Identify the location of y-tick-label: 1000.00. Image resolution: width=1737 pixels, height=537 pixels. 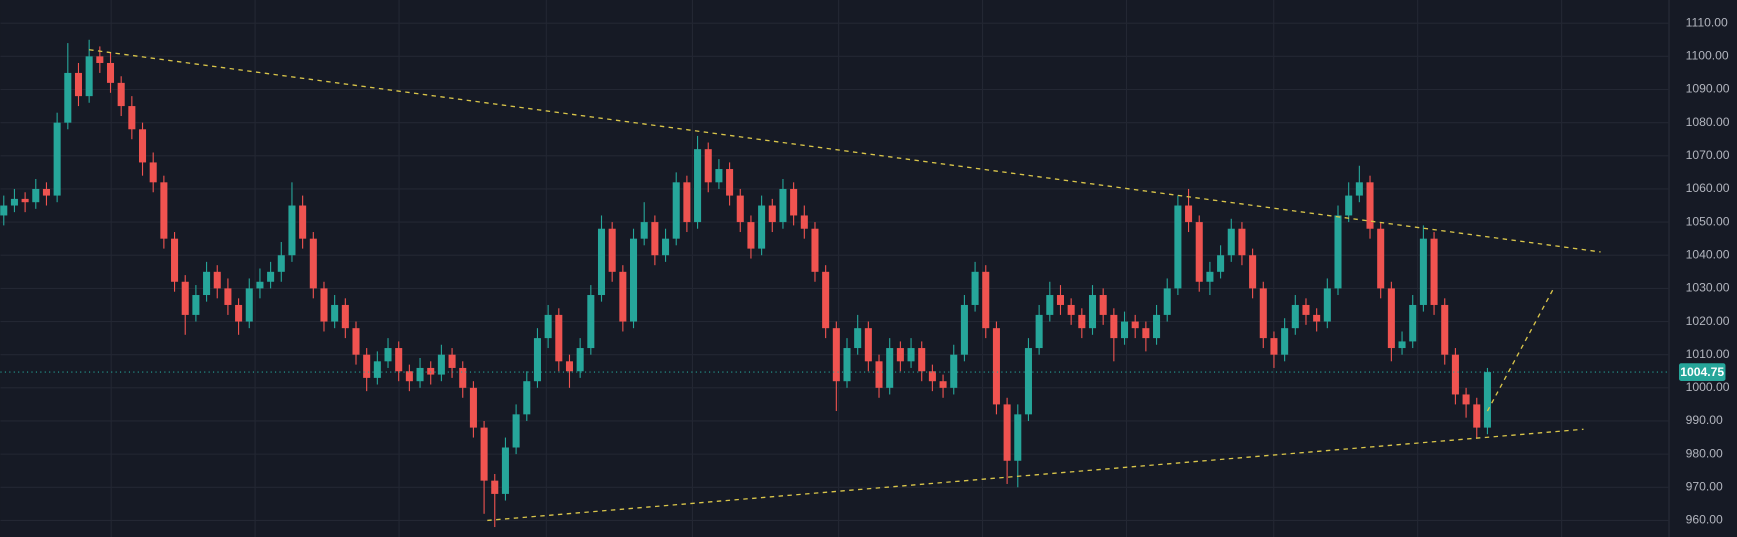
(1708, 387).